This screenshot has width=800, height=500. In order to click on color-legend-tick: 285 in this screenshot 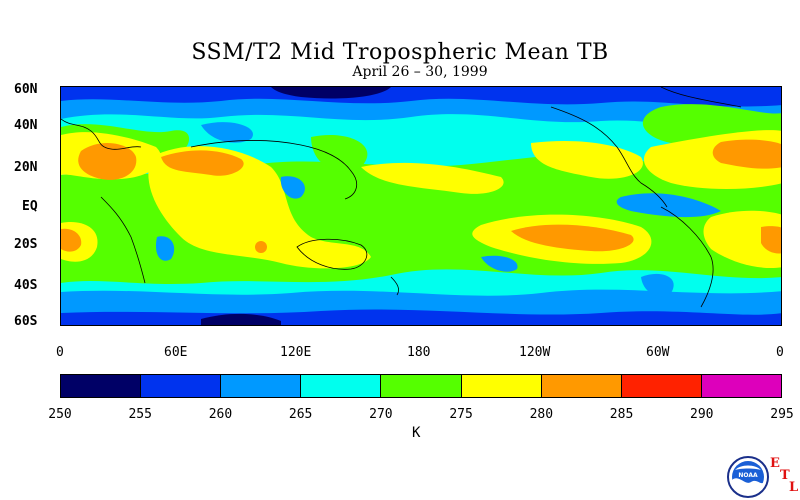, I will do `click(621, 414)`.